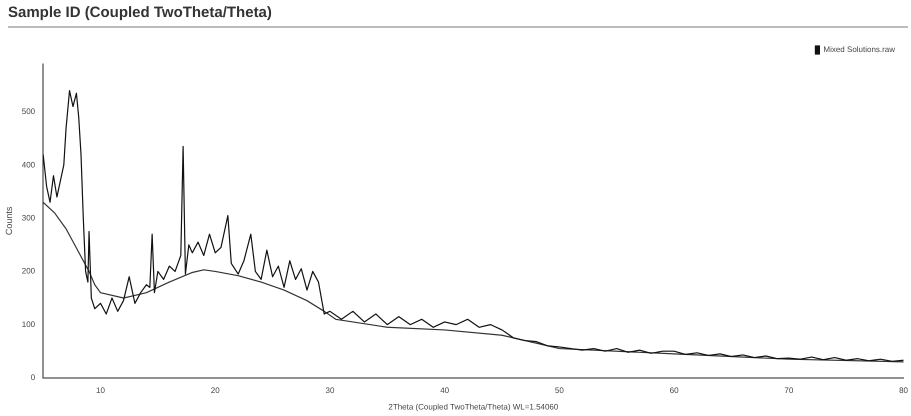 The height and width of the screenshot is (416, 911). Describe the element at coordinates (29, 111) in the screenshot. I see `y-tick-label: 500` at that location.